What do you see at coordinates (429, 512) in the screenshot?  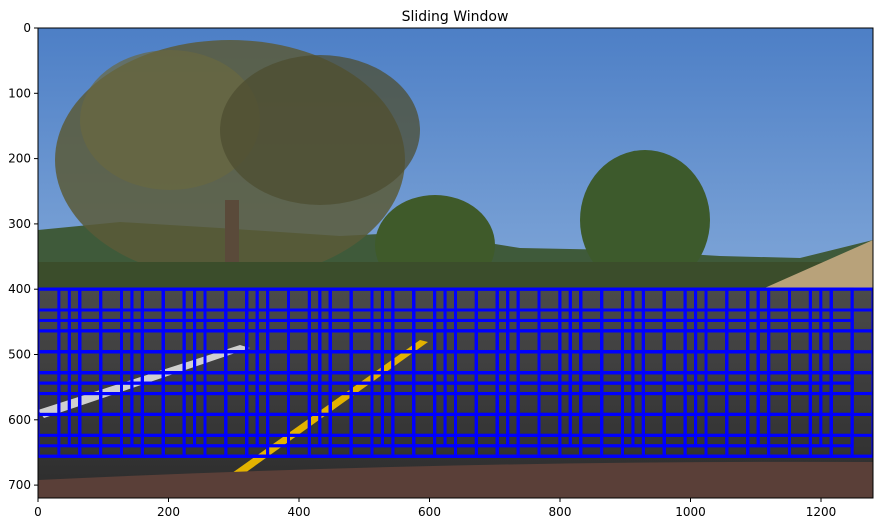 I see `x-tick-label: 600` at bounding box center [429, 512].